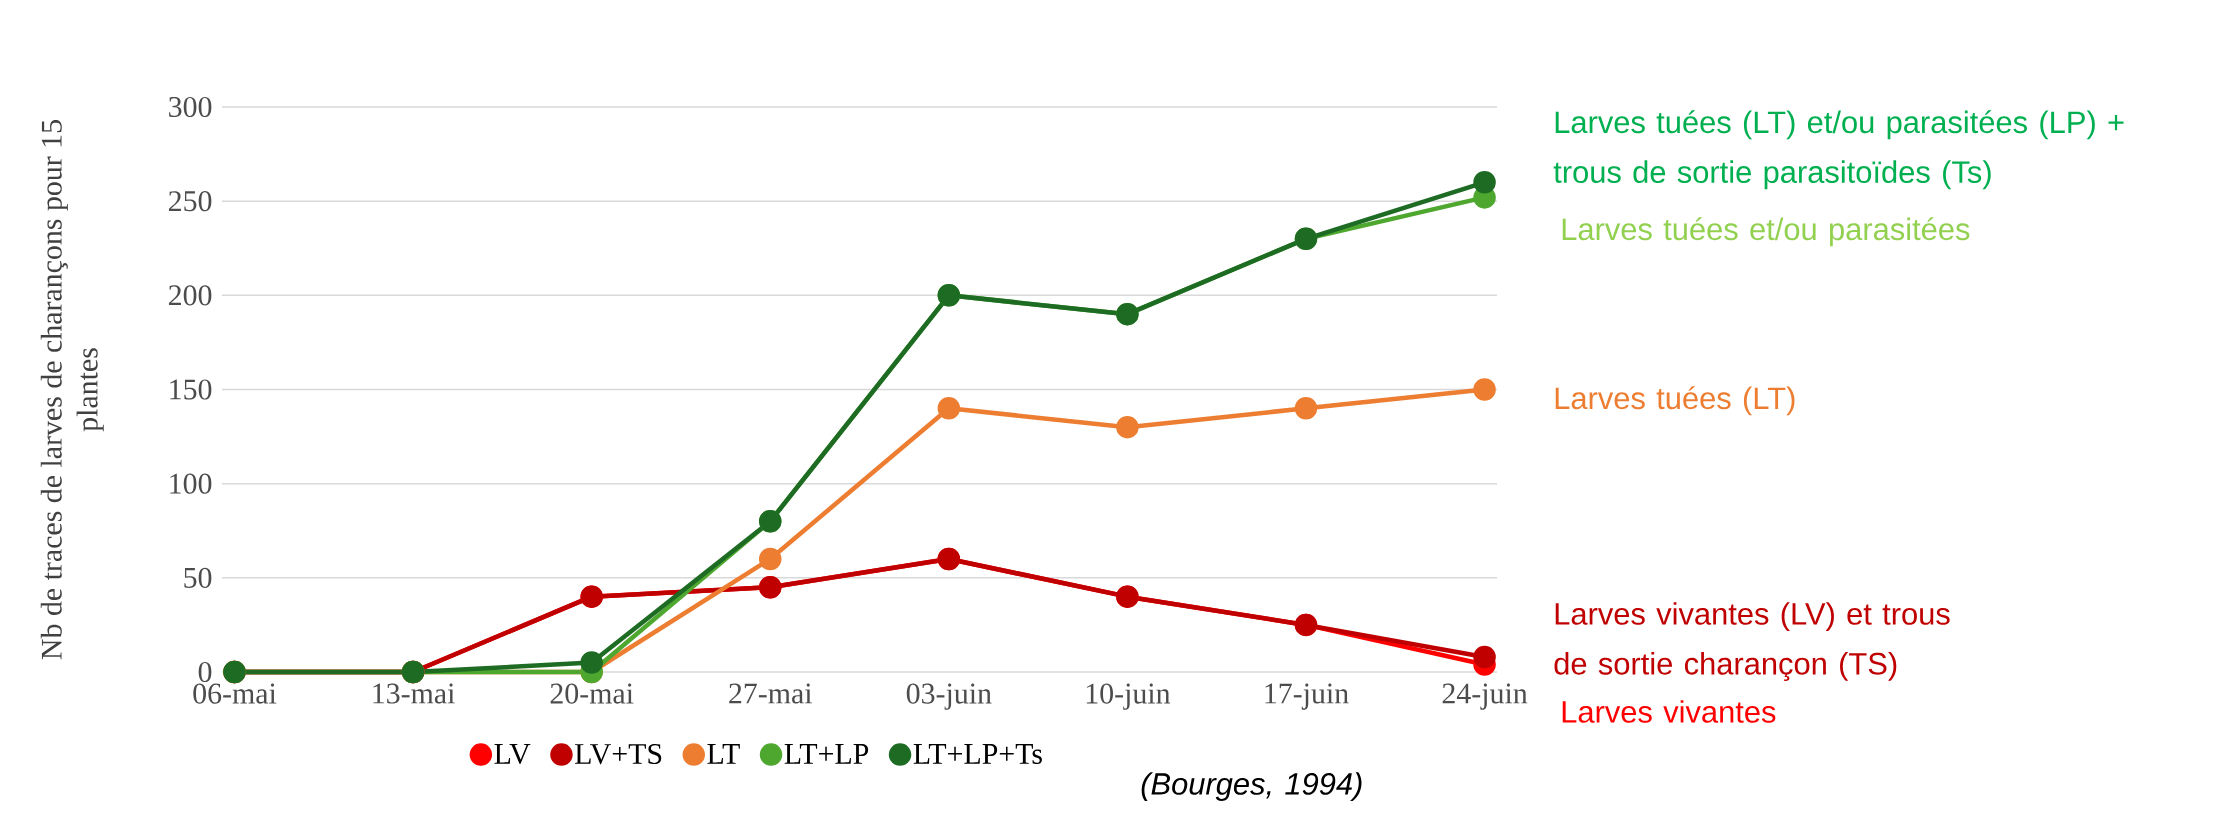 The width and height of the screenshot is (2228, 820). What do you see at coordinates (414, 693) in the screenshot?
I see `x-tick-label: 13-mai` at bounding box center [414, 693].